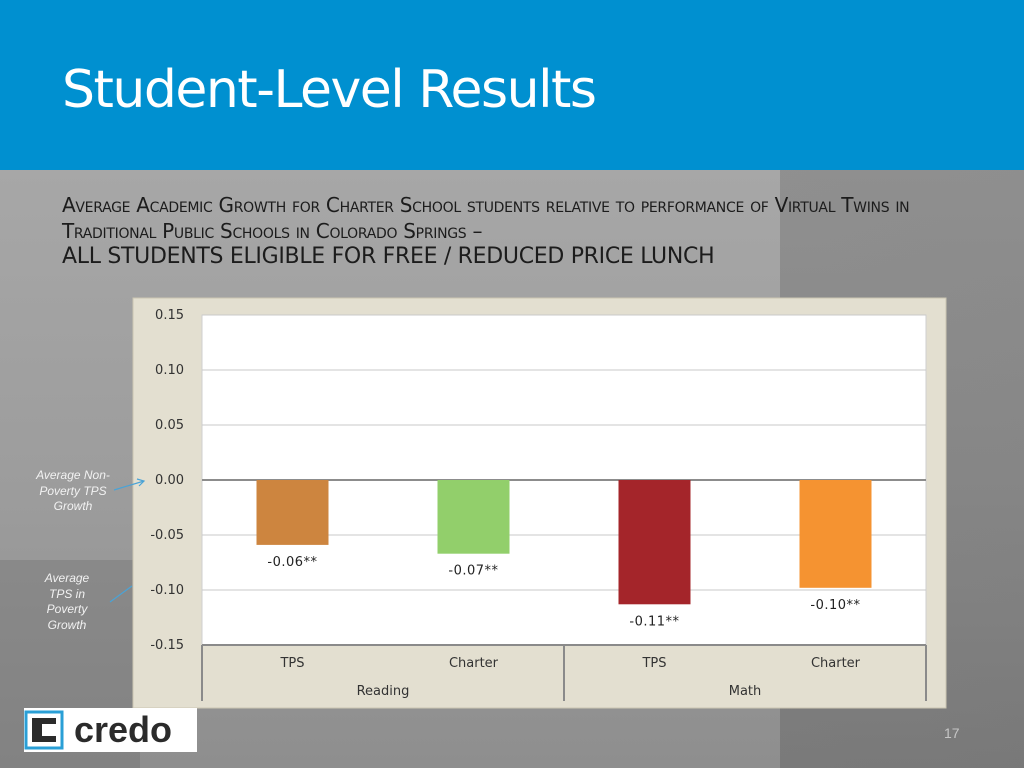  What do you see at coordinates (952, 733) in the screenshot?
I see `page-number: 17` at bounding box center [952, 733].